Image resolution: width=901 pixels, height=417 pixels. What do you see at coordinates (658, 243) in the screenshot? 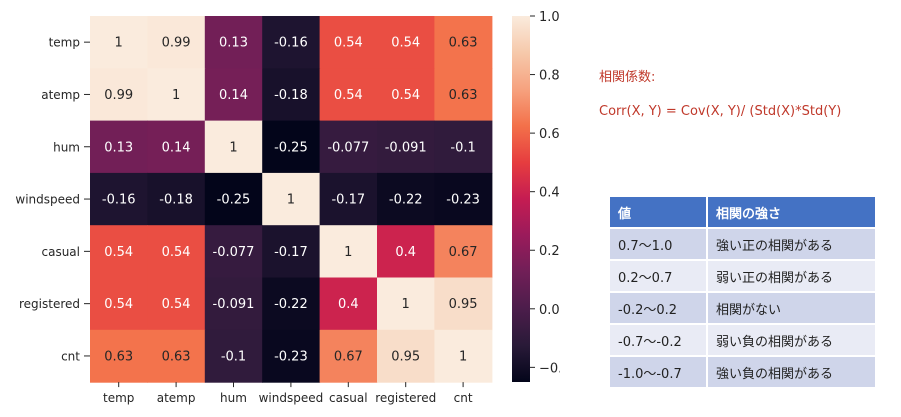
I see `table-cell-range: 0.7〜1.0` at bounding box center [658, 243].